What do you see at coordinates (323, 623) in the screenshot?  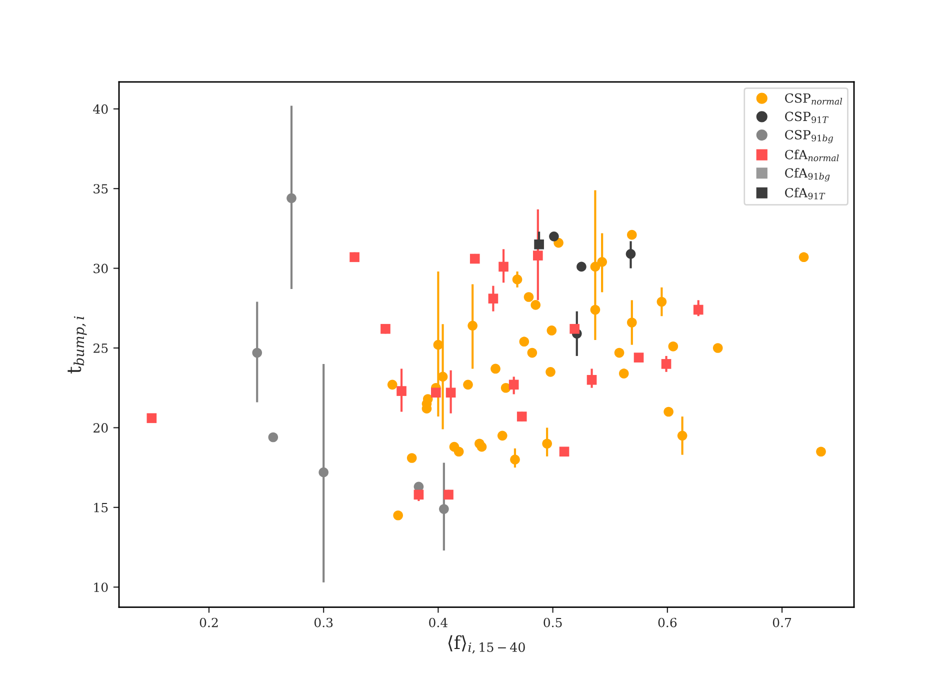 I see `x-tick-label: 0.3` at bounding box center [323, 623].